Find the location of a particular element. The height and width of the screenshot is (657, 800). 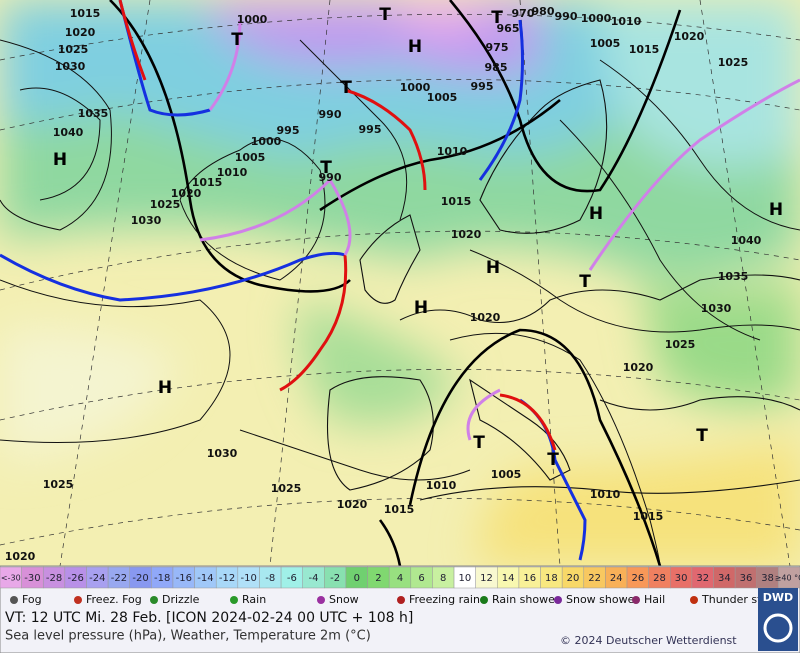

isobar-label: 995 is located at coordinates (482, 86).